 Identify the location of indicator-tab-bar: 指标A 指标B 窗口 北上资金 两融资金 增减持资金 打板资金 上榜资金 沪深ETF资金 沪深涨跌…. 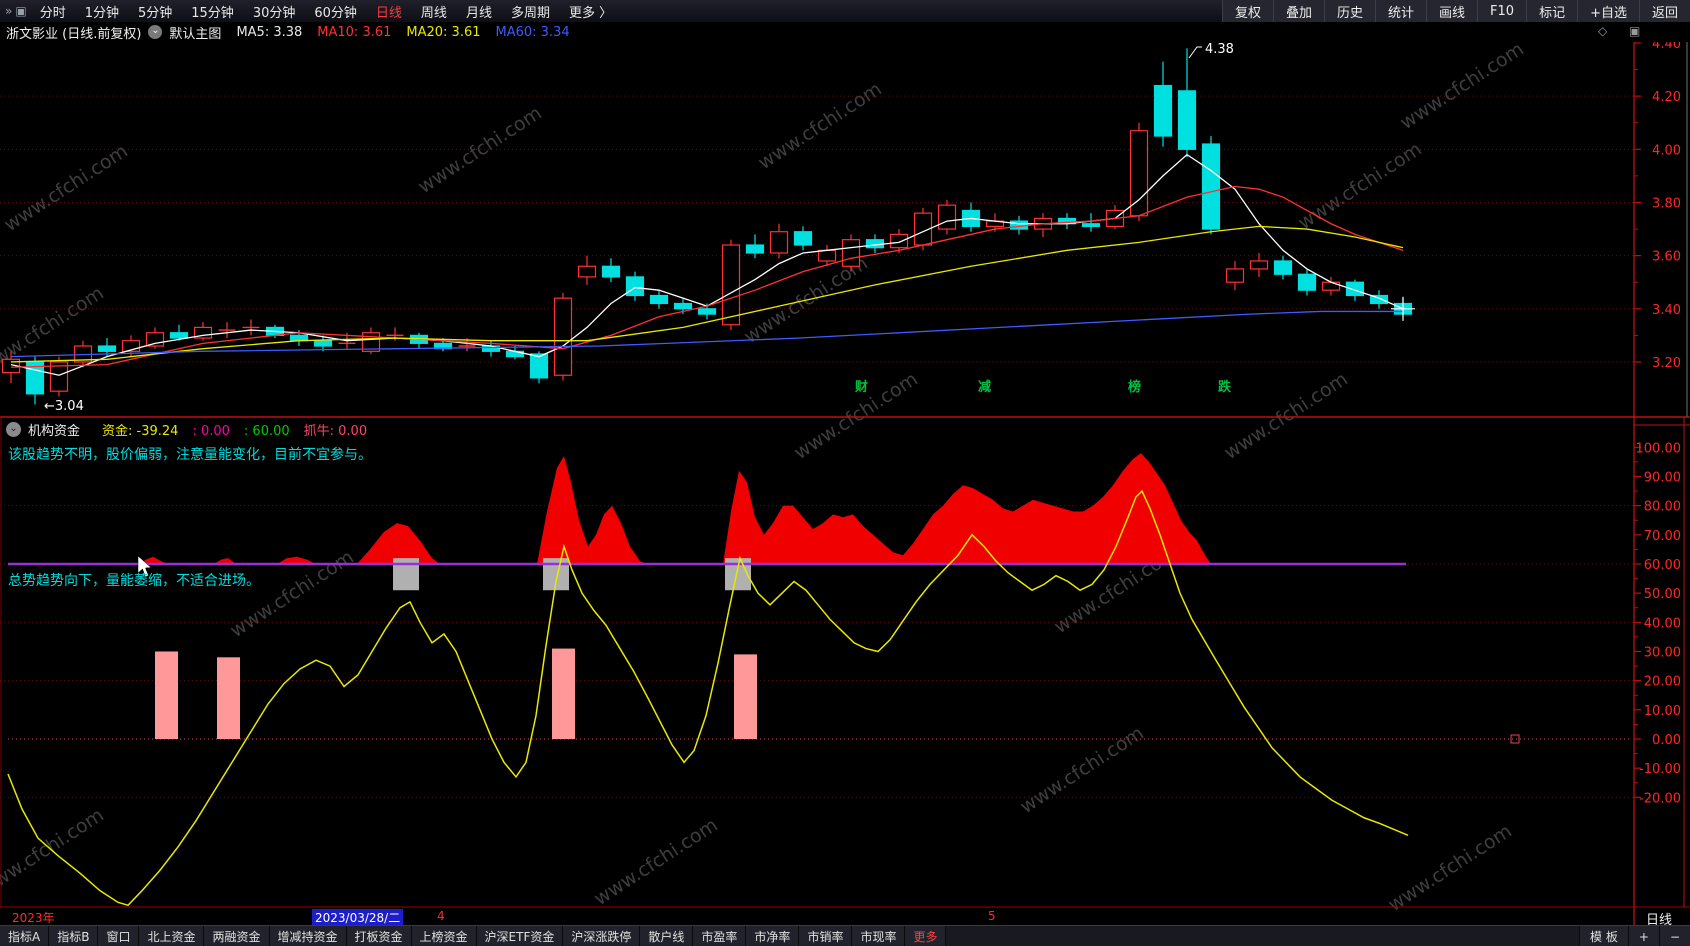
(845, 935).